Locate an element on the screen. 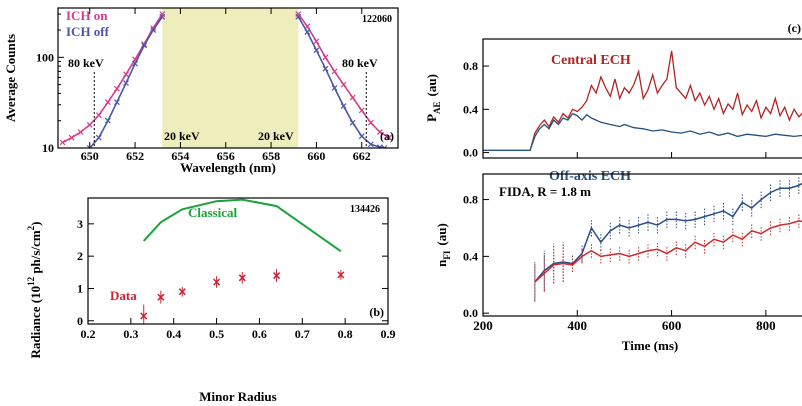 The image size is (802, 406). panel-d-x-tick-label: 600 is located at coordinates (672, 325).